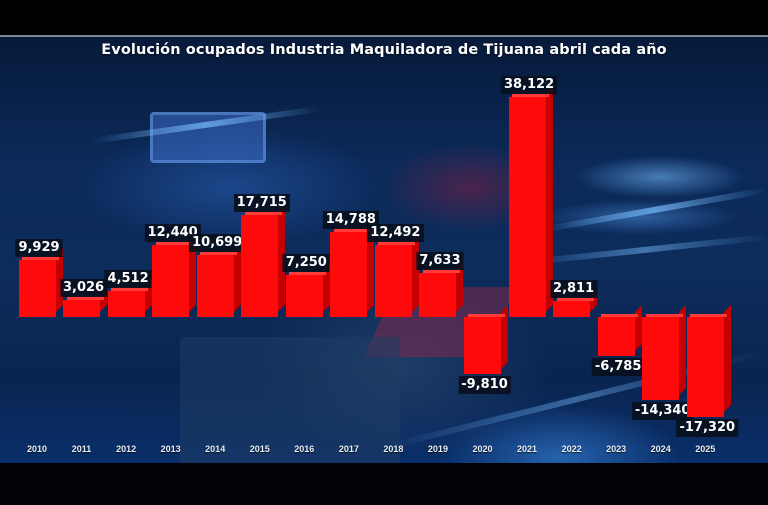 The width and height of the screenshot is (768, 505). I want to click on bar-side-2024, so click(683, 350).